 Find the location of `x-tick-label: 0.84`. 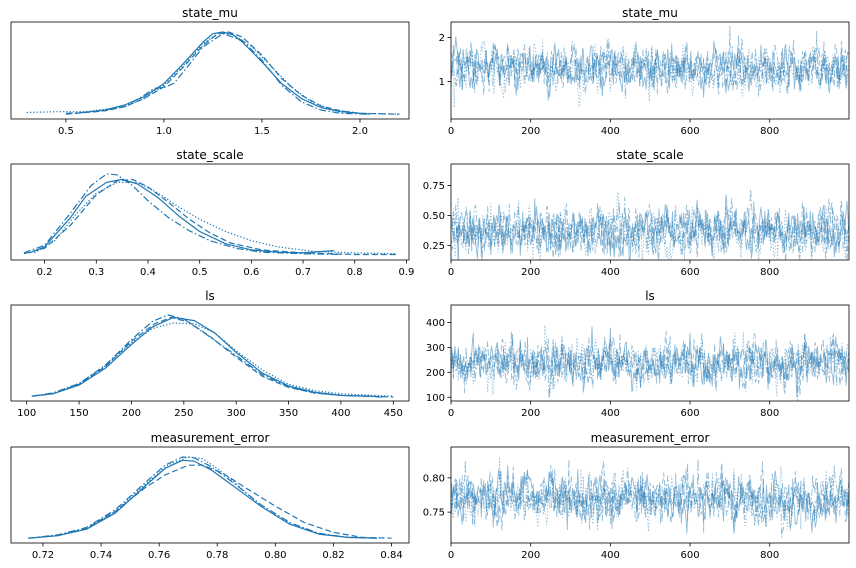

x-tick-label: 0.84 is located at coordinates (391, 555).